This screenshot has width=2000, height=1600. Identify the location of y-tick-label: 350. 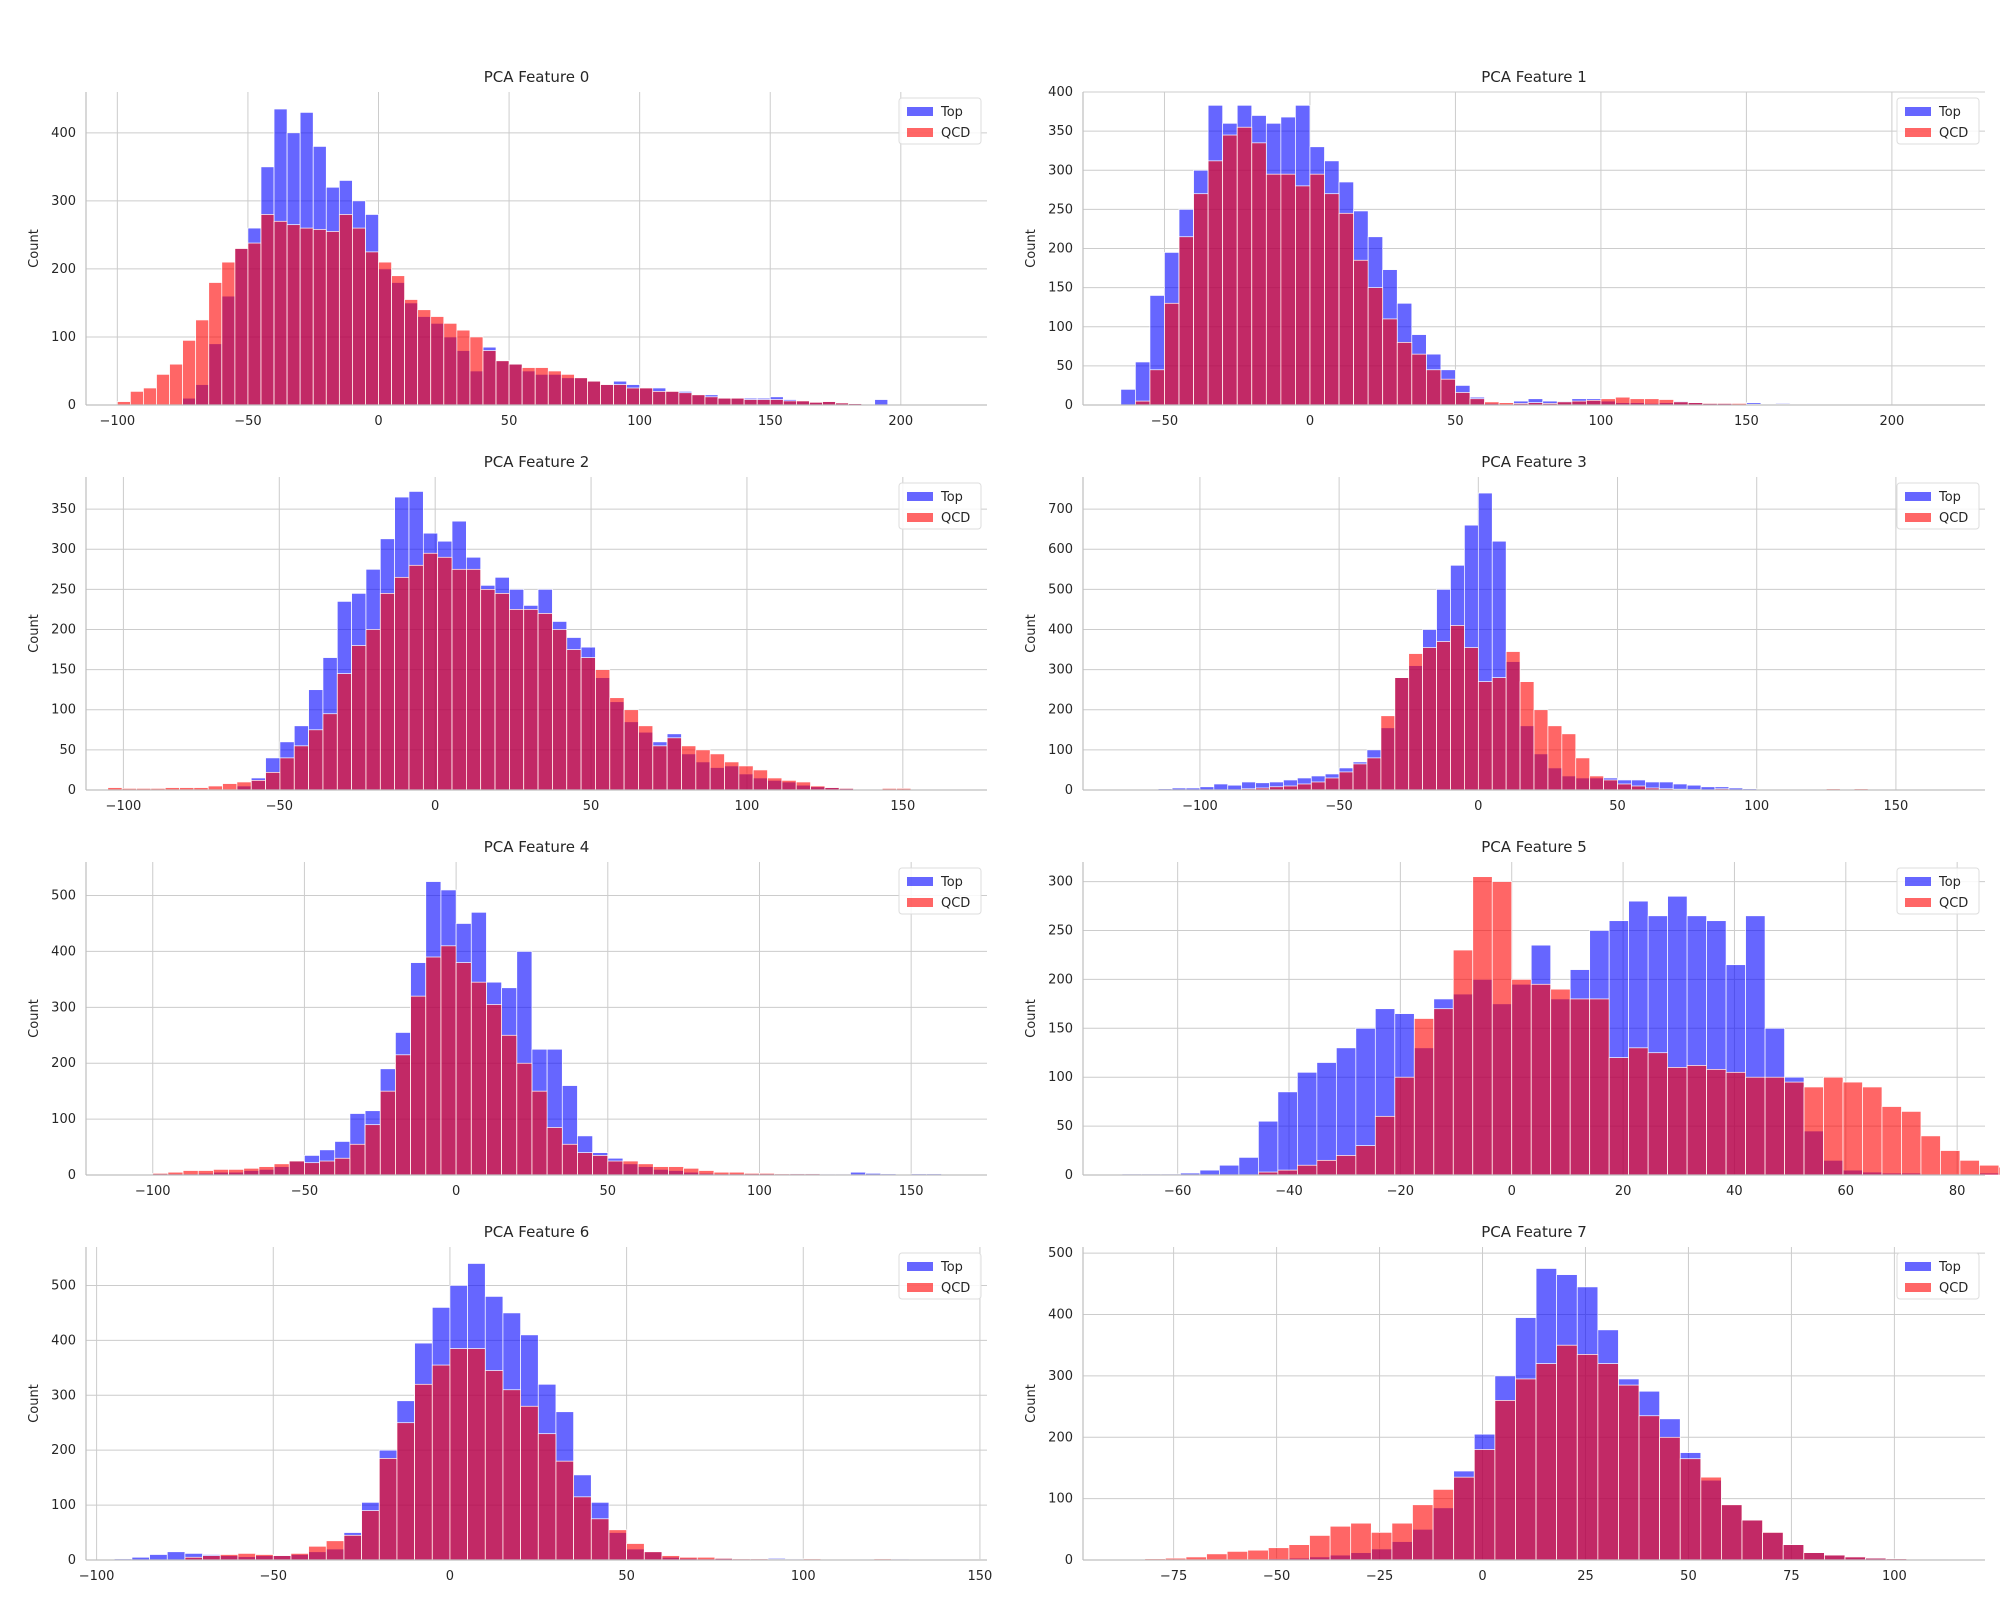
(63, 509).